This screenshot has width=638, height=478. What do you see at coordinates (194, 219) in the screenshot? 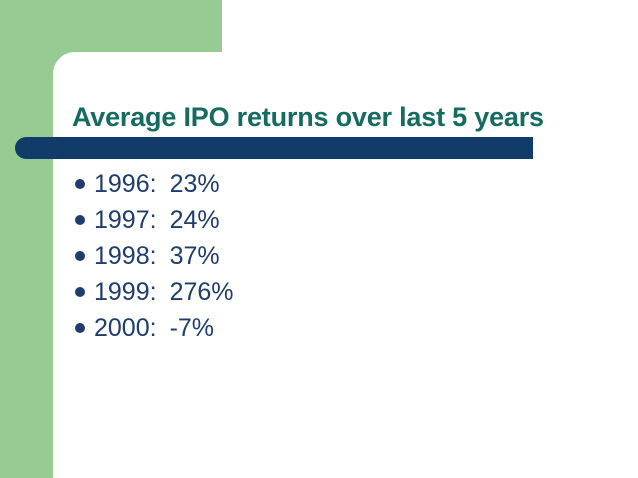
I see `bullet-value: 24%` at bounding box center [194, 219].